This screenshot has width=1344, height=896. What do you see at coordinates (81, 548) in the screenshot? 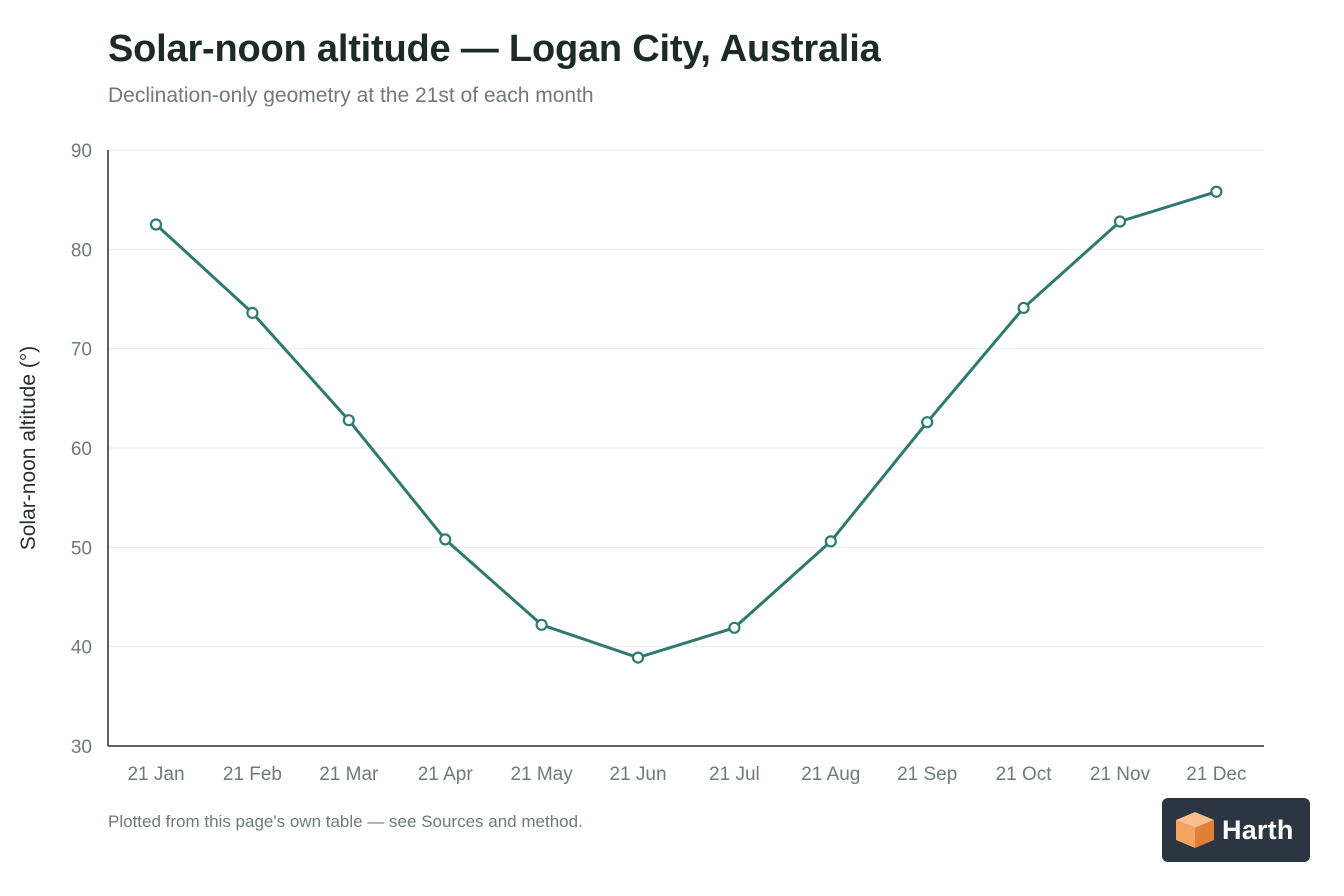
I see `y-tick-label: 50` at bounding box center [81, 548].